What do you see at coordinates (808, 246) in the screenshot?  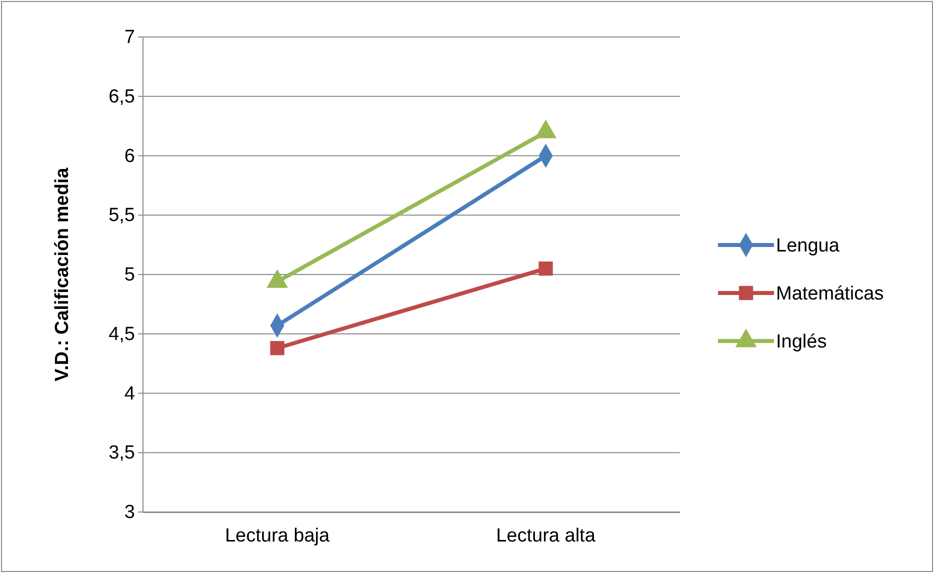 I see `legend-label: Lengua` at bounding box center [808, 246].